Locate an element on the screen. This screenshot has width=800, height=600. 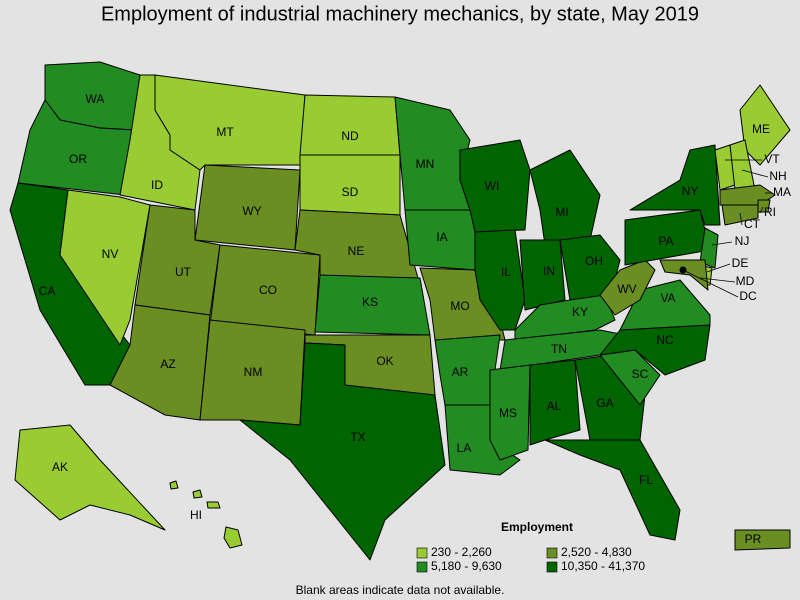
state-label: DE is located at coordinates (740, 263).